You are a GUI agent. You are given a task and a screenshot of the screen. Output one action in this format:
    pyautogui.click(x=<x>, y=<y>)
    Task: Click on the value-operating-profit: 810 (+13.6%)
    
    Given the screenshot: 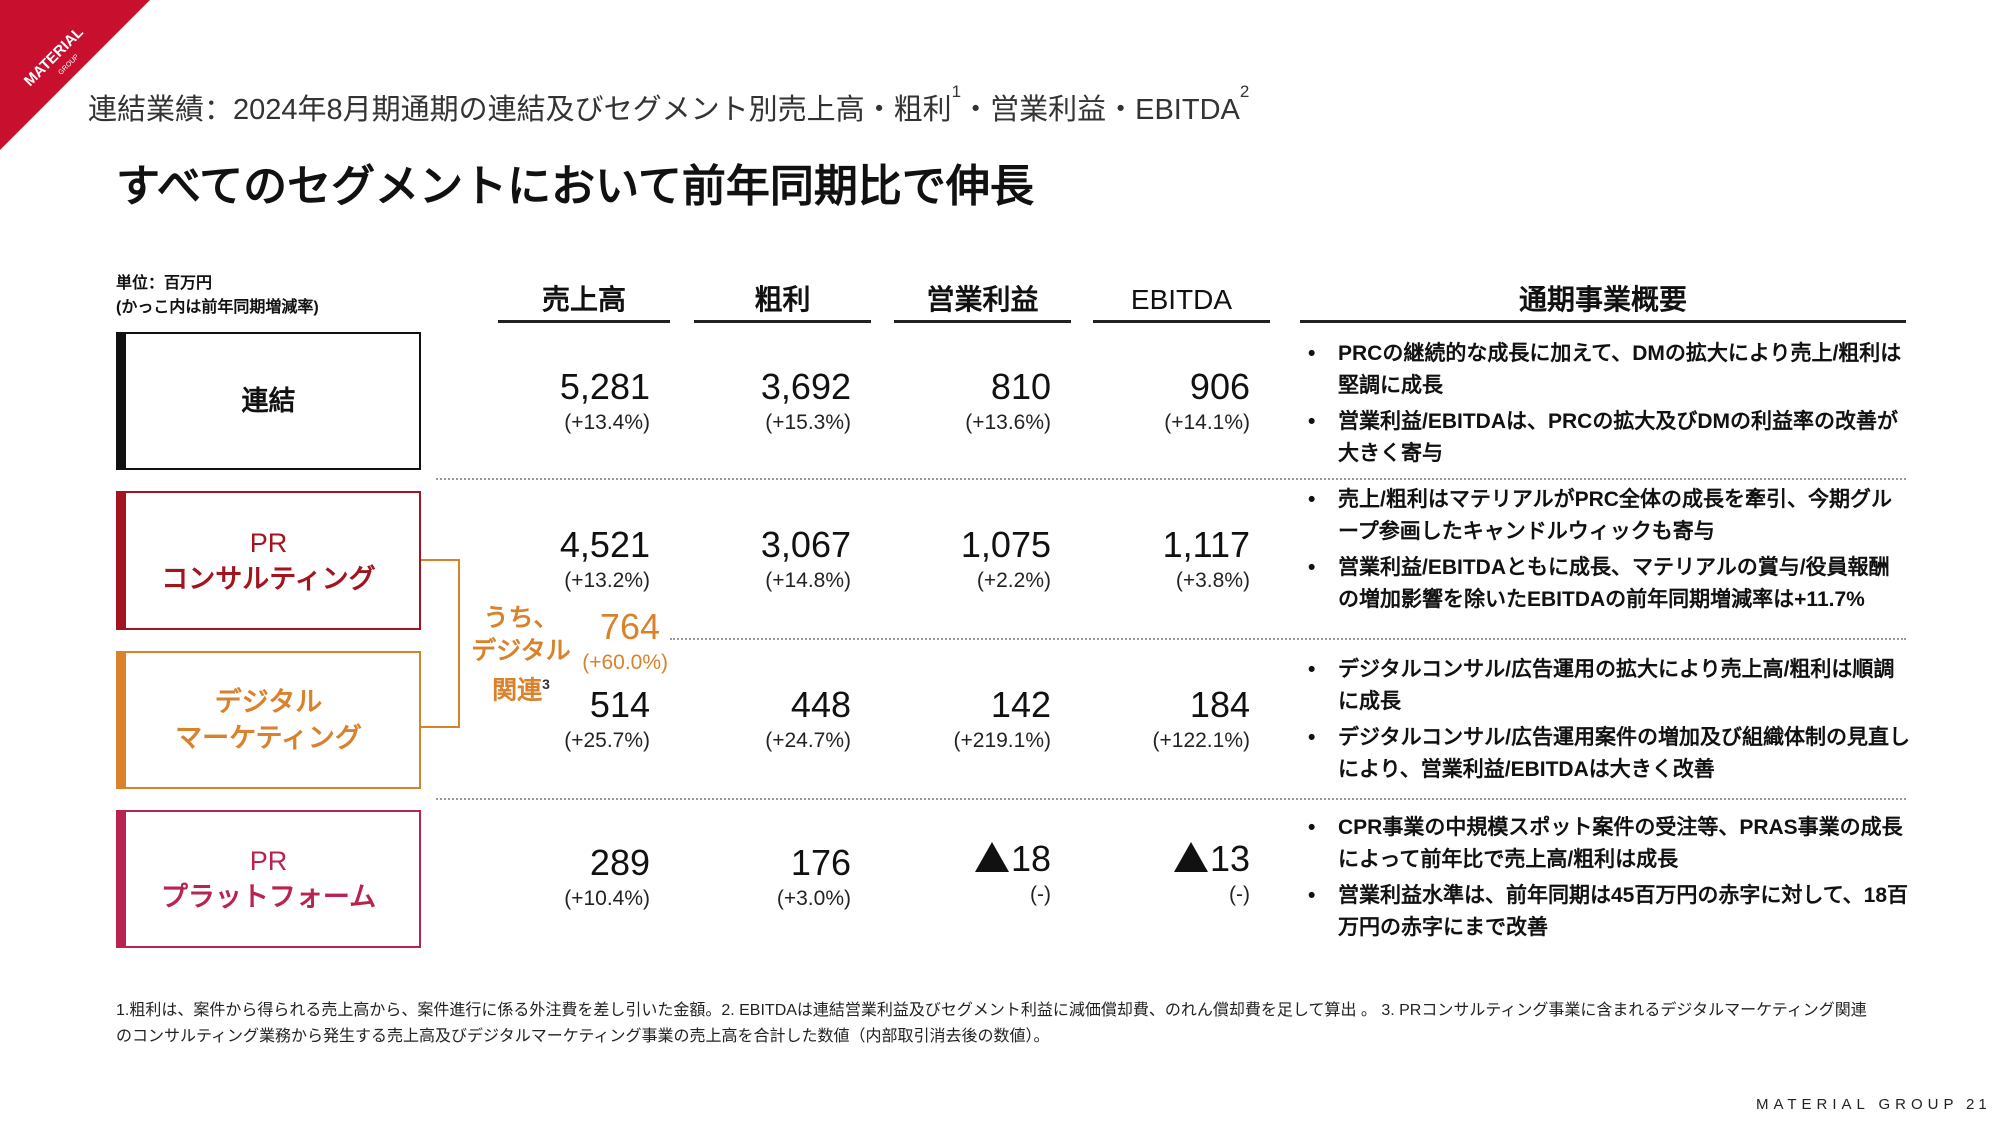 What is the action you would take?
    pyautogui.click(x=972, y=402)
    